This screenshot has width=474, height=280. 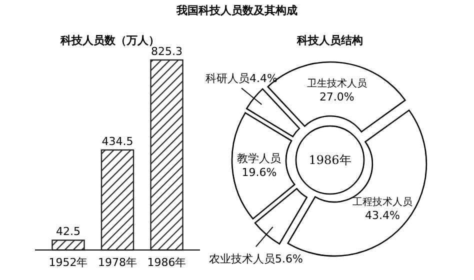 I want to click on slice-label: 科研人员4.4%, so click(x=242, y=79).